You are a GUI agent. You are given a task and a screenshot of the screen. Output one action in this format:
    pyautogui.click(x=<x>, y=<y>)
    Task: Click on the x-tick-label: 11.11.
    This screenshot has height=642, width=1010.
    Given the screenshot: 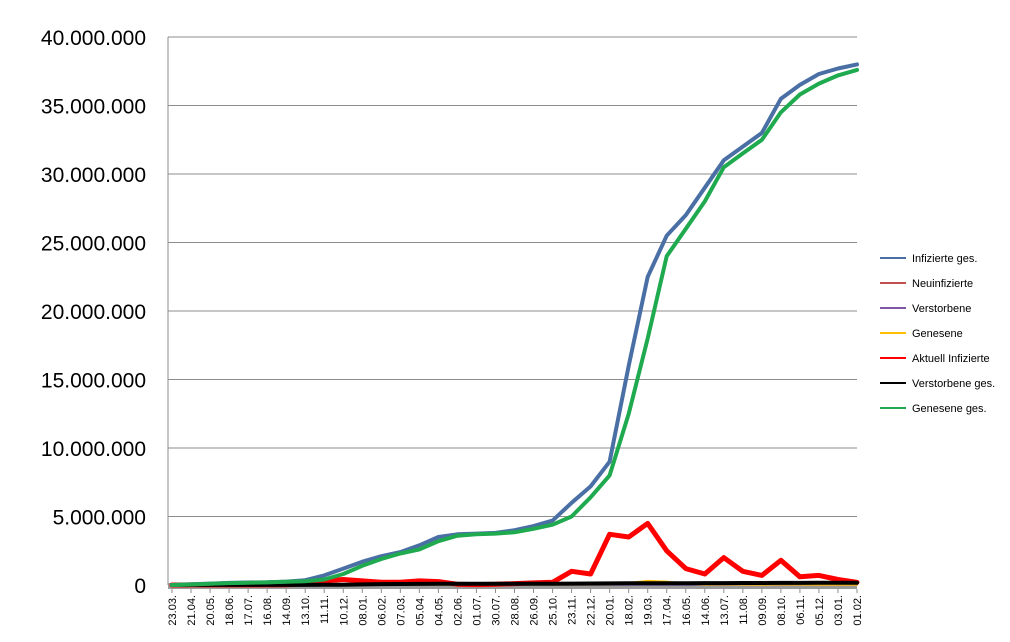 What is the action you would take?
    pyautogui.click(x=325, y=609)
    